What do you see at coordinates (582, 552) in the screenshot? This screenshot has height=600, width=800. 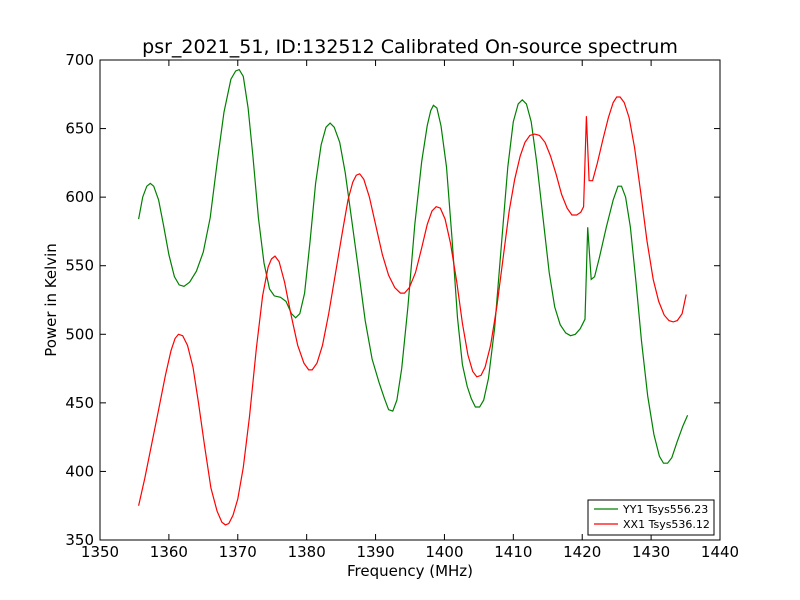 I see `x-tick-label: 1420` at bounding box center [582, 552].